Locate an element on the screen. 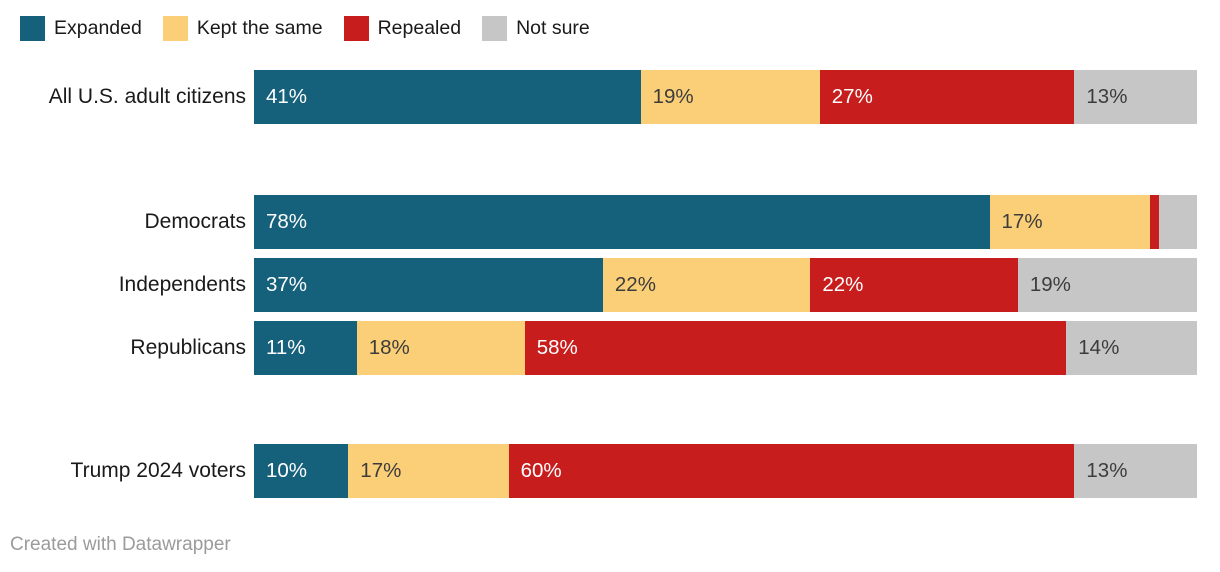 This screenshot has width=1220, height=572. segment-value-label: 78% is located at coordinates (287, 221).